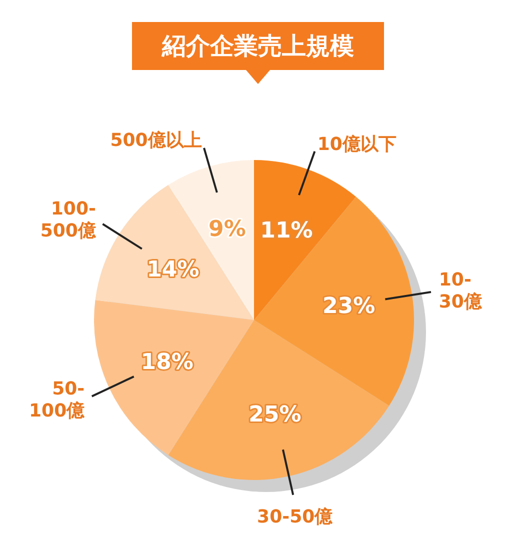  What do you see at coordinates (257, 46) in the screenshot?
I see `chart-title: 紹介企業売上規模` at bounding box center [257, 46].